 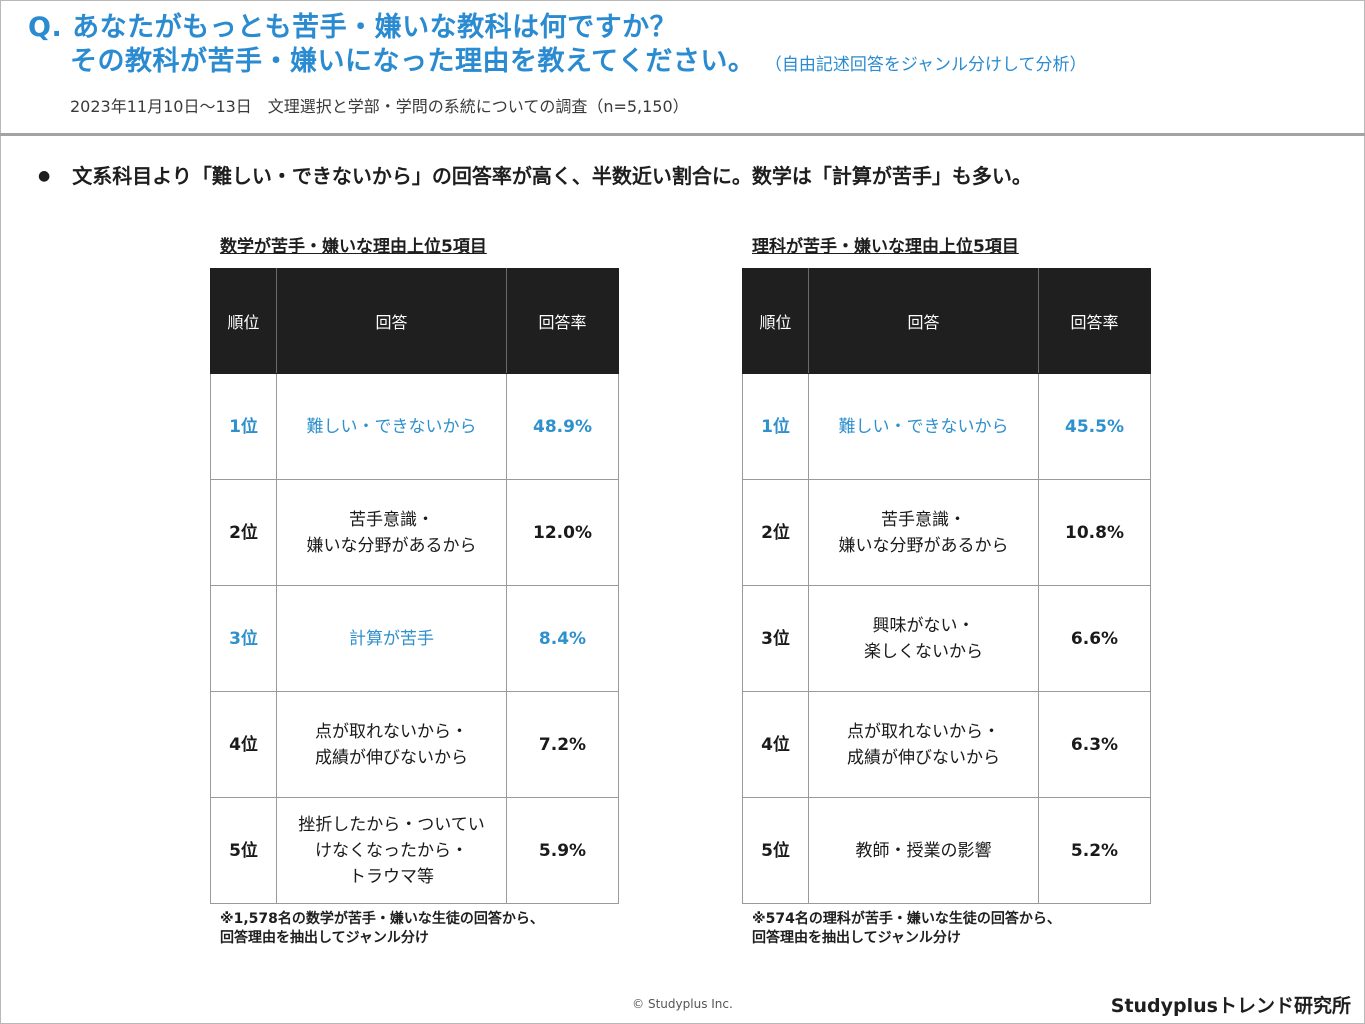 What do you see at coordinates (353, 247) in the screenshot?
I see `math-table-title: 数学が苦手・嫌いな理由上位5項目` at bounding box center [353, 247].